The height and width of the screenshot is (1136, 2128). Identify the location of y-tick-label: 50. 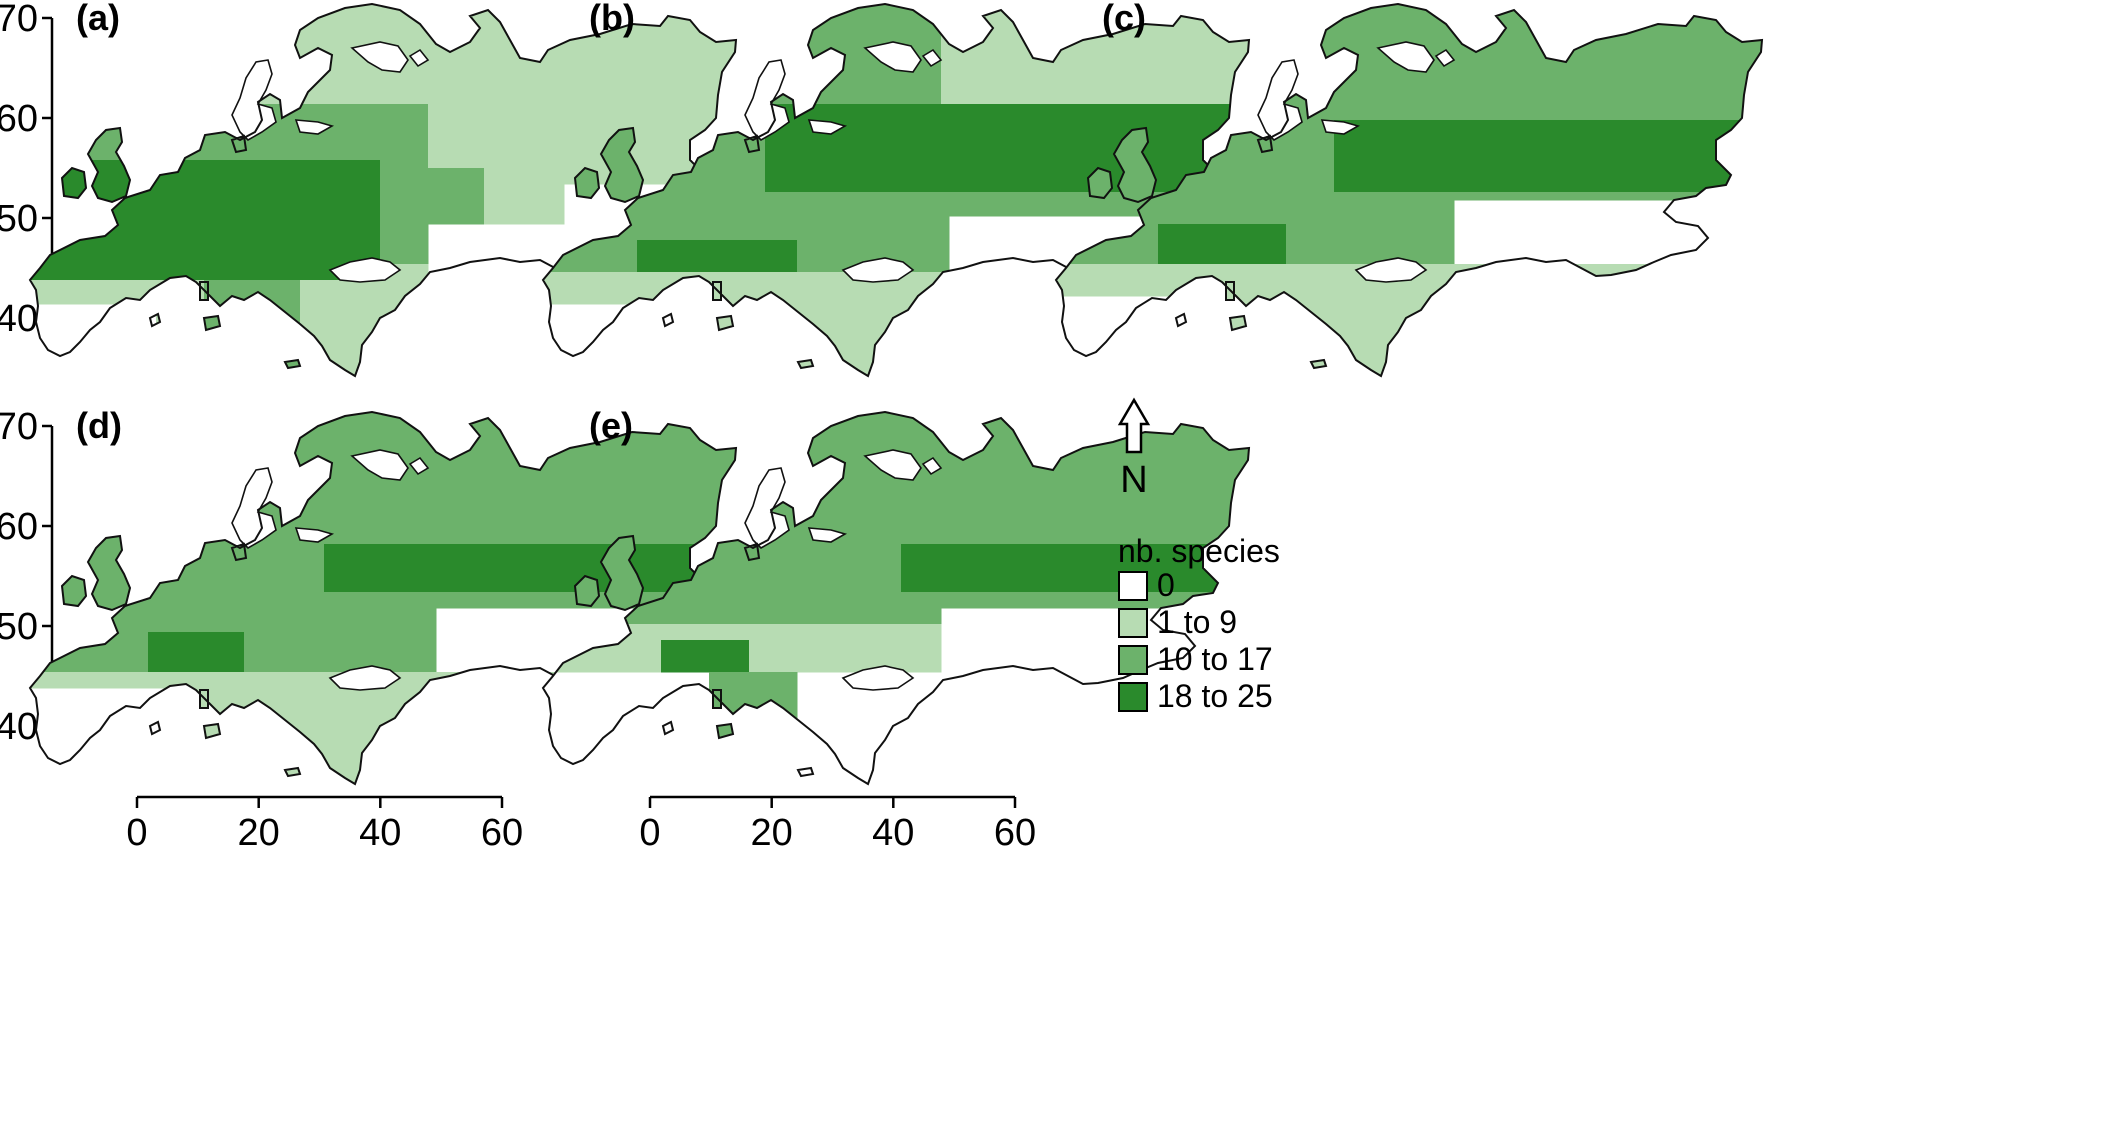
(19, 219).